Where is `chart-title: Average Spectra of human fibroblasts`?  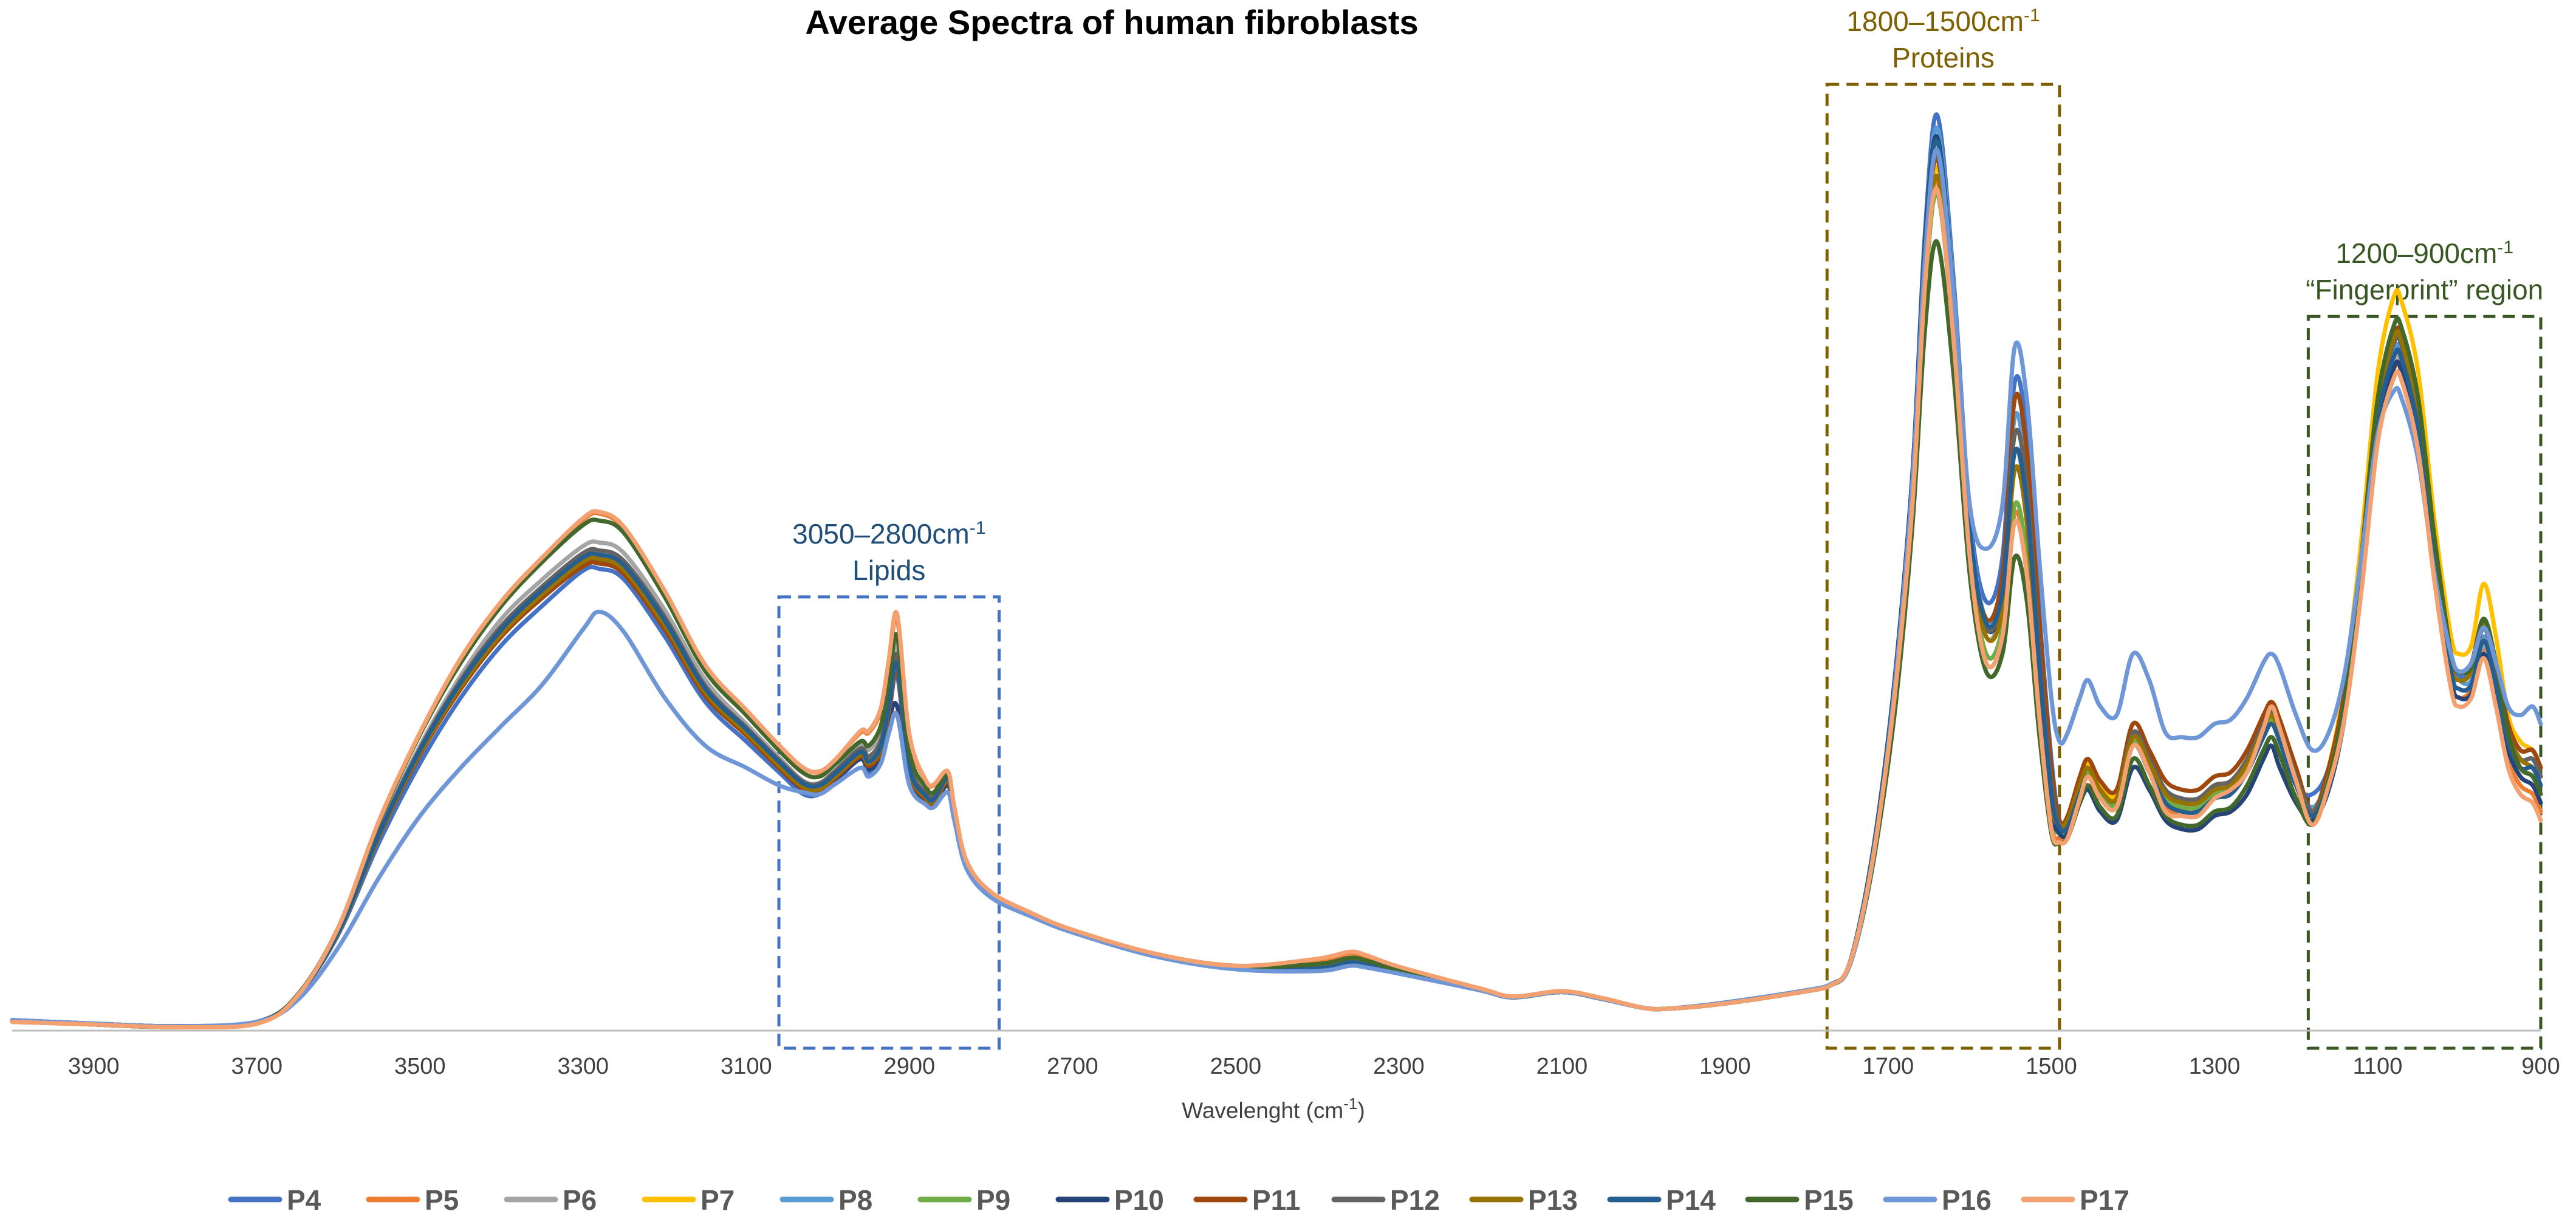
chart-title: Average Spectra of human fibroblasts is located at coordinates (1111, 22).